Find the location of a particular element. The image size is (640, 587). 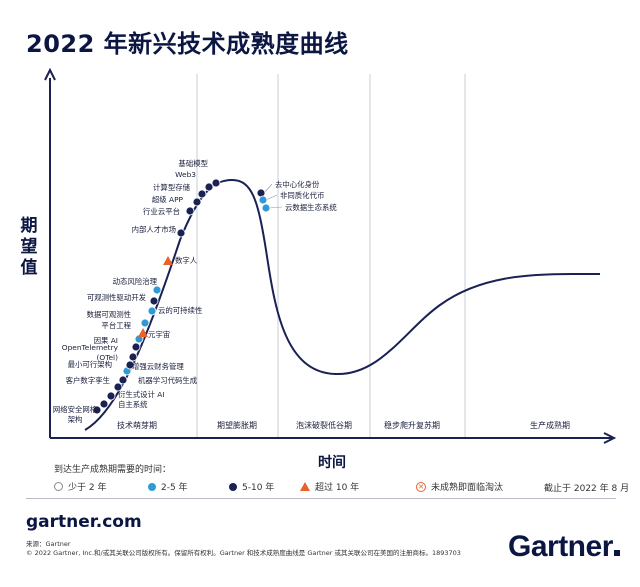

phase-label: 技术萌芽期 is located at coordinates (137, 425).